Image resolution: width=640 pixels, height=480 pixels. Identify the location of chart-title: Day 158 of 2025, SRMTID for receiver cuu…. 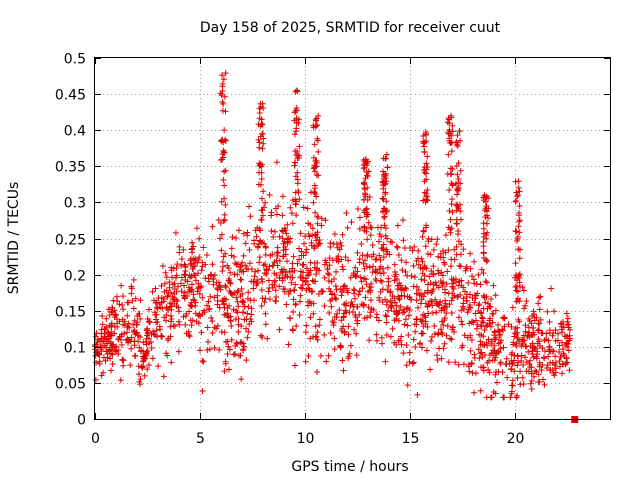
(350, 28).